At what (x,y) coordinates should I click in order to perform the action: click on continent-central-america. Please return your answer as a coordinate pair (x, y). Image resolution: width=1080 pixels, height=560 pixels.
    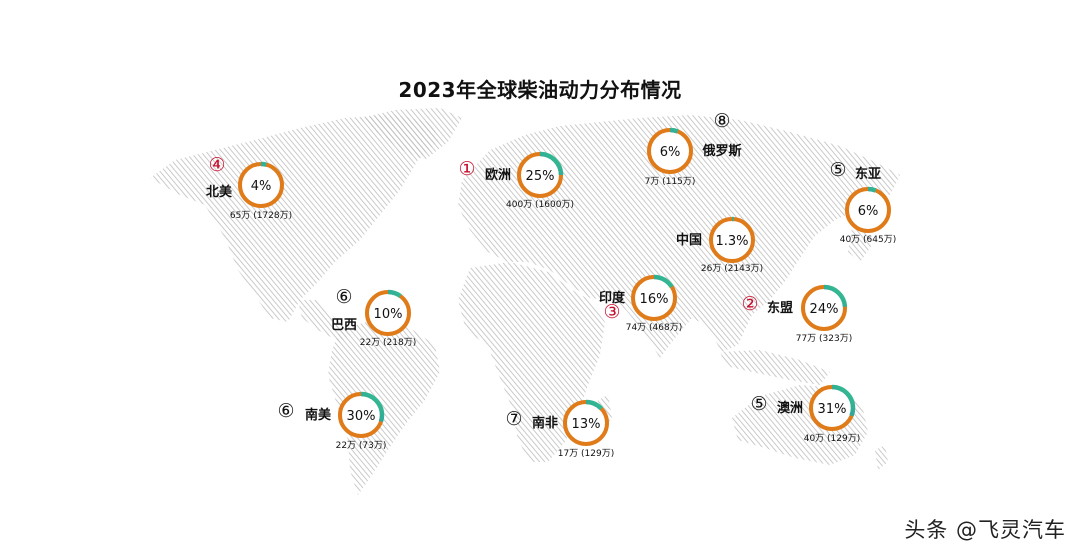
    Looking at the image, I should click on (325, 321).